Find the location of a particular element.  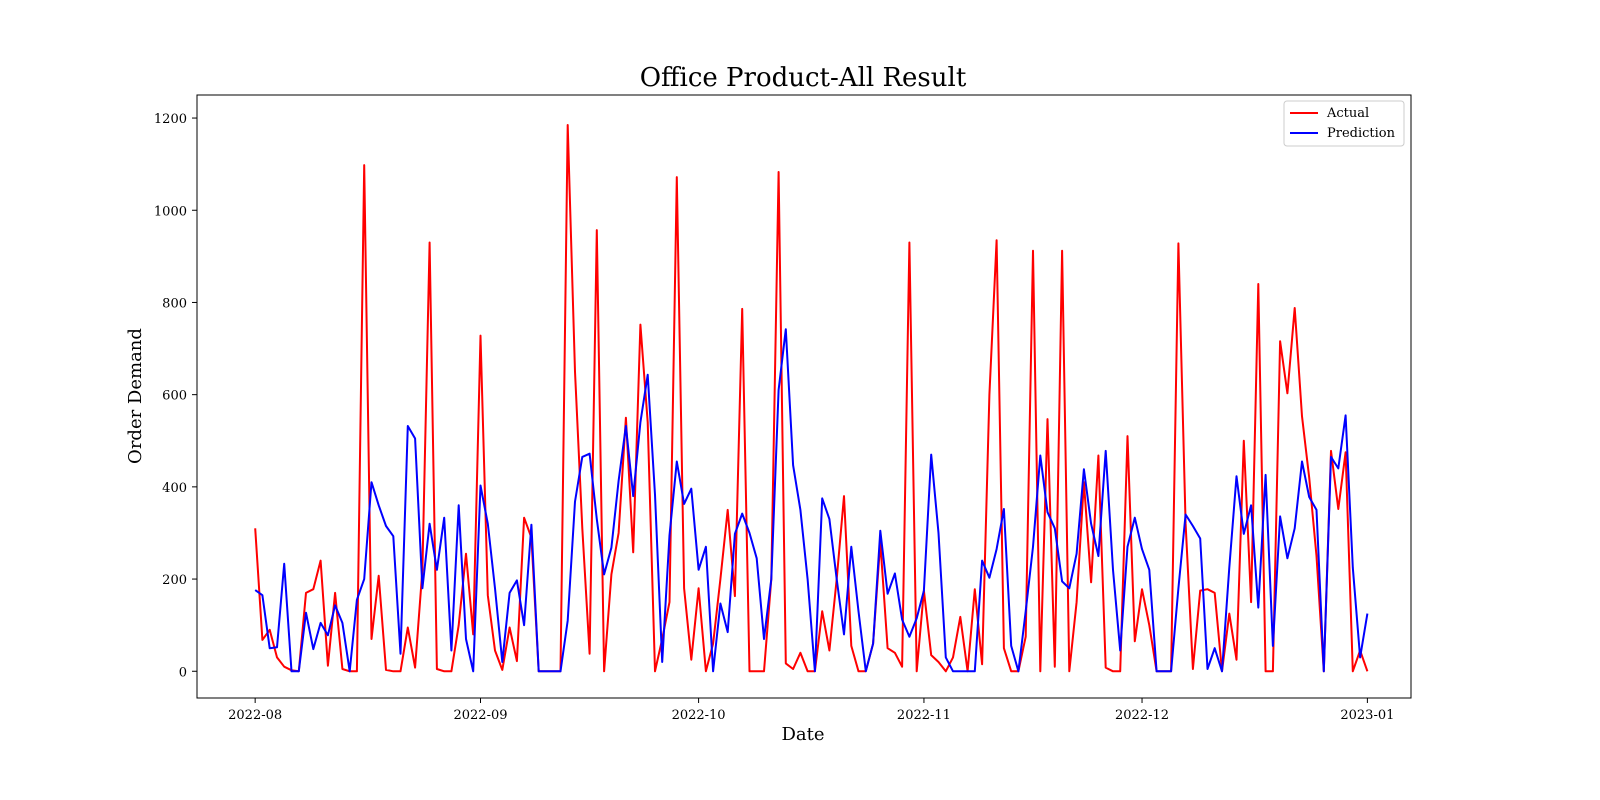

y-axis-label: Order Demand is located at coordinates (135, 396).